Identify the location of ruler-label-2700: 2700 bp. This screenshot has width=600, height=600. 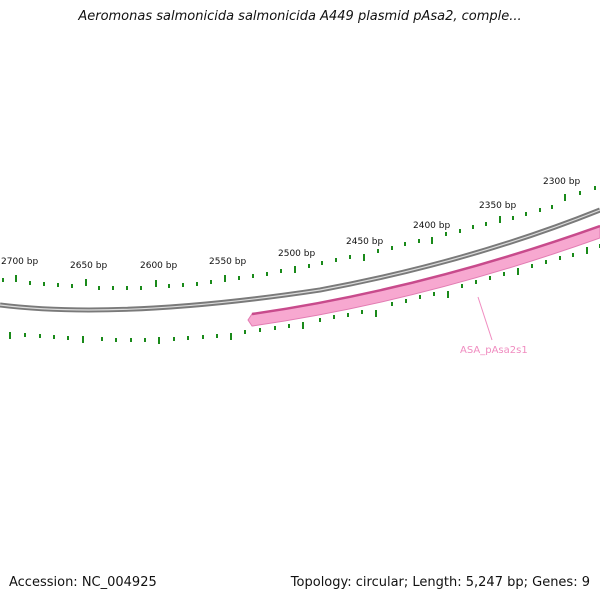
(19, 262).